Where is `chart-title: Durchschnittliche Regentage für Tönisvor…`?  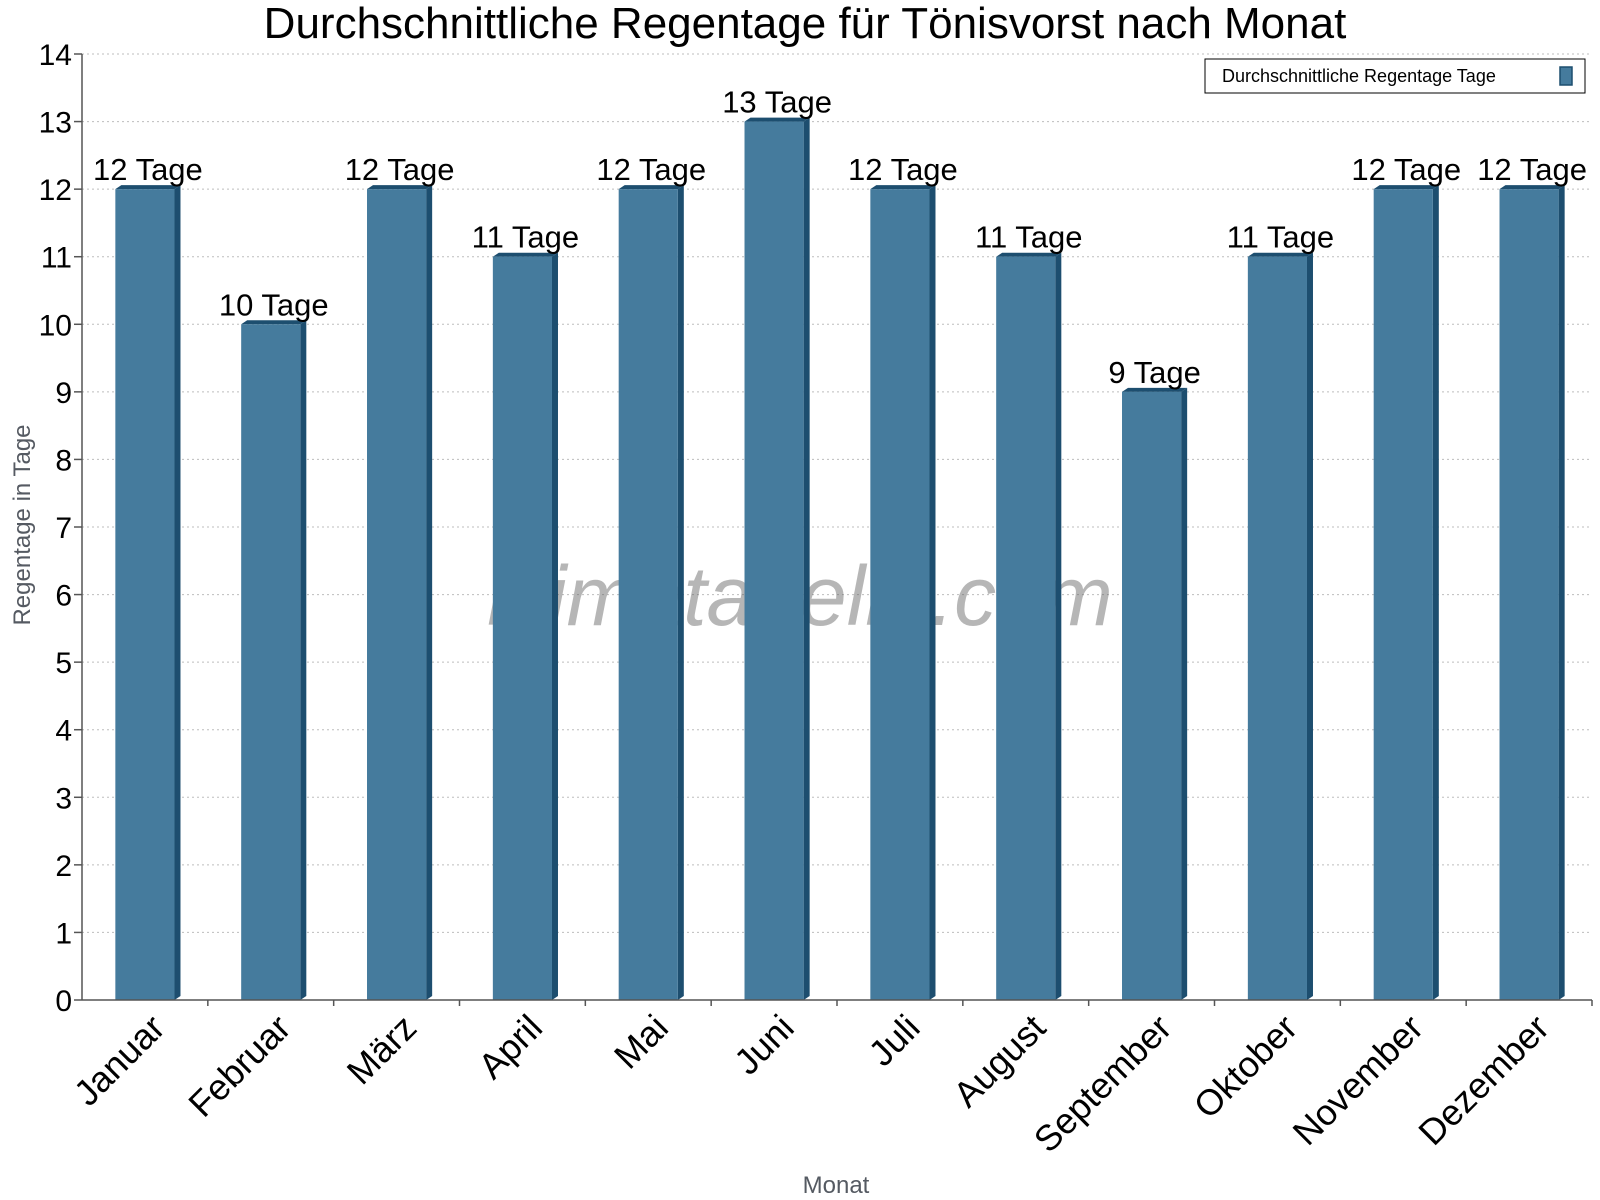 chart-title: Durchschnittliche Regentage für Tönisvor… is located at coordinates (805, 24).